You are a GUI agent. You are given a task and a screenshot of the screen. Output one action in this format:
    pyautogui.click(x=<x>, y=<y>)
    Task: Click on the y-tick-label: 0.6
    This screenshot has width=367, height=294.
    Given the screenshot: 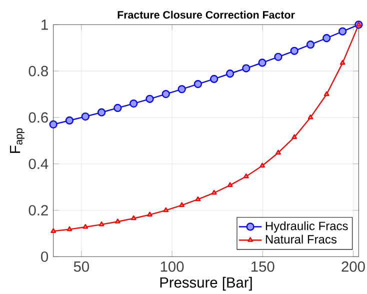 What is the action you would take?
    pyautogui.click(x=38, y=117)
    